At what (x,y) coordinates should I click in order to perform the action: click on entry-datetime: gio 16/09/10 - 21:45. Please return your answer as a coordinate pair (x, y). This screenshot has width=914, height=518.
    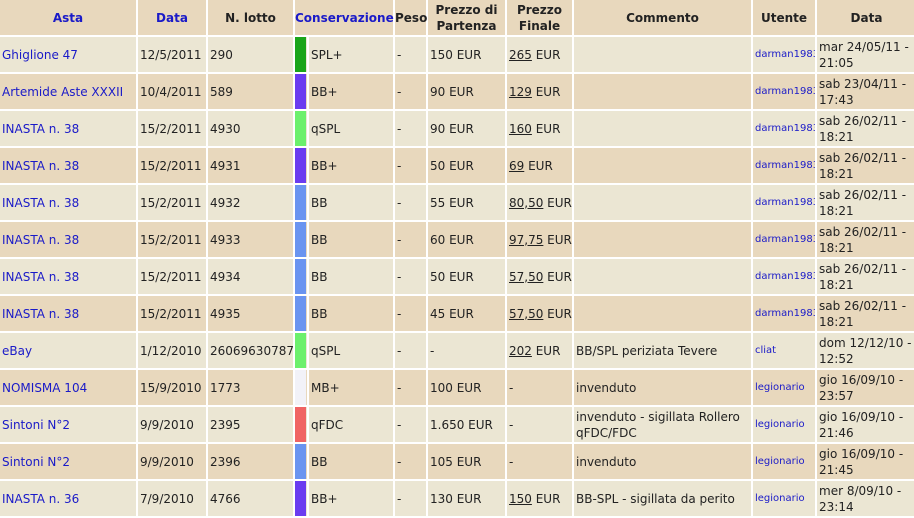
    Looking at the image, I should click on (865, 461).